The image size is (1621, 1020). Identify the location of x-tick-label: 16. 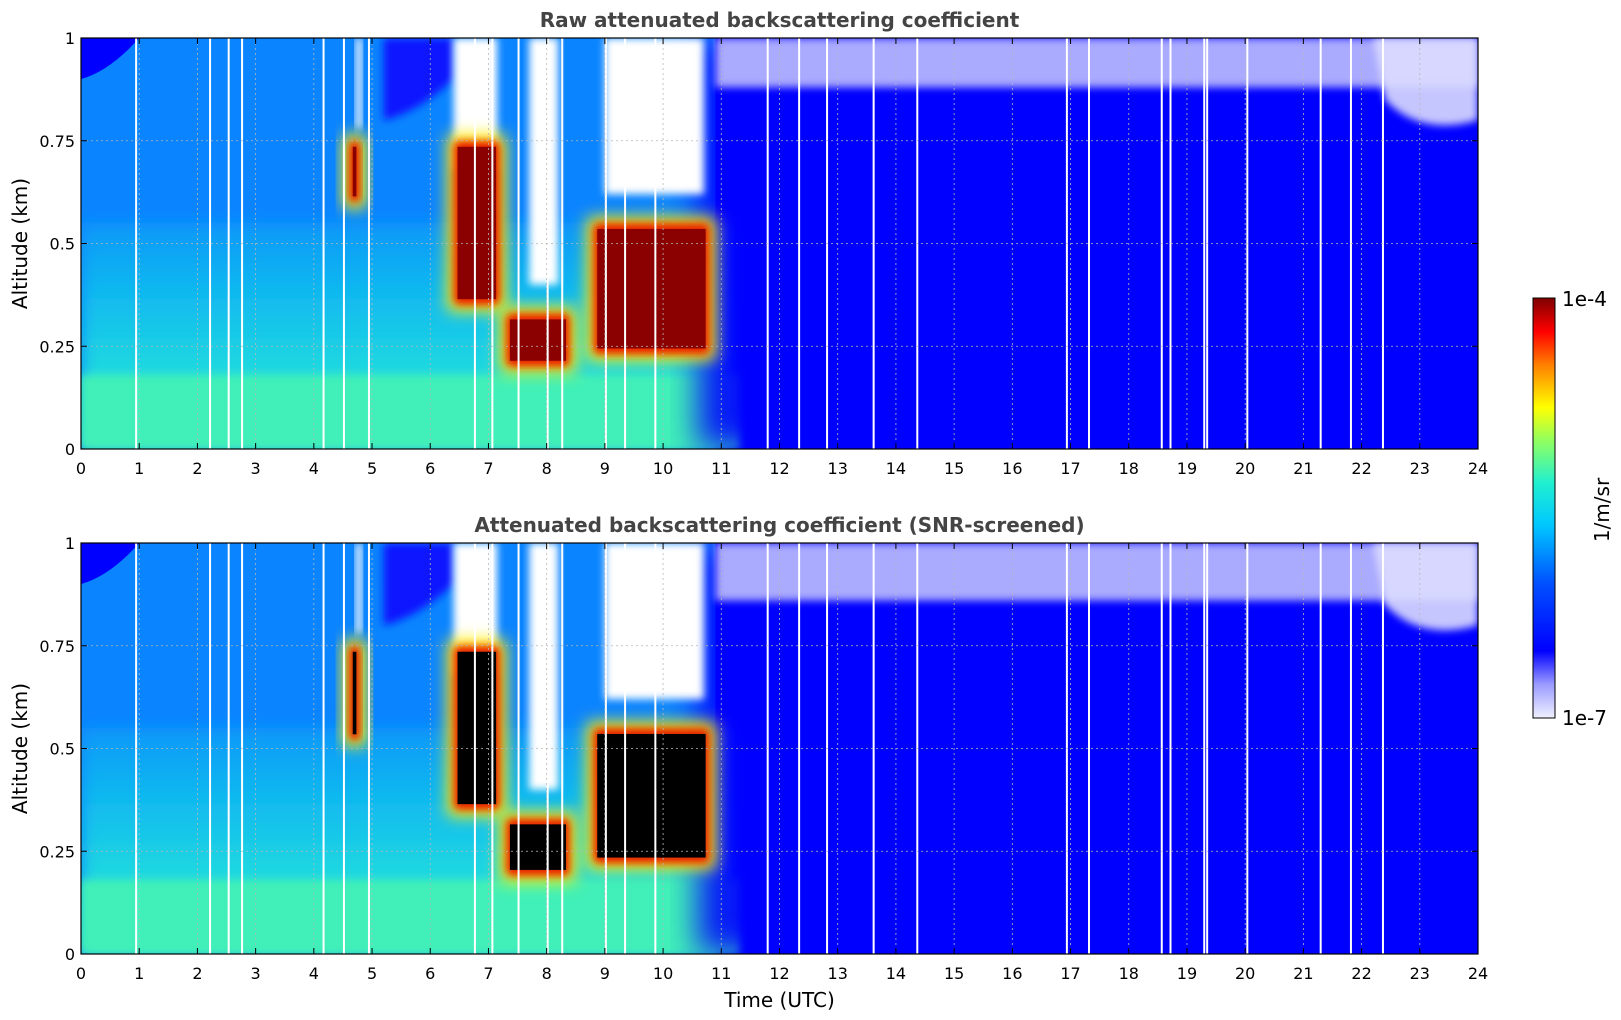
(1012, 468).